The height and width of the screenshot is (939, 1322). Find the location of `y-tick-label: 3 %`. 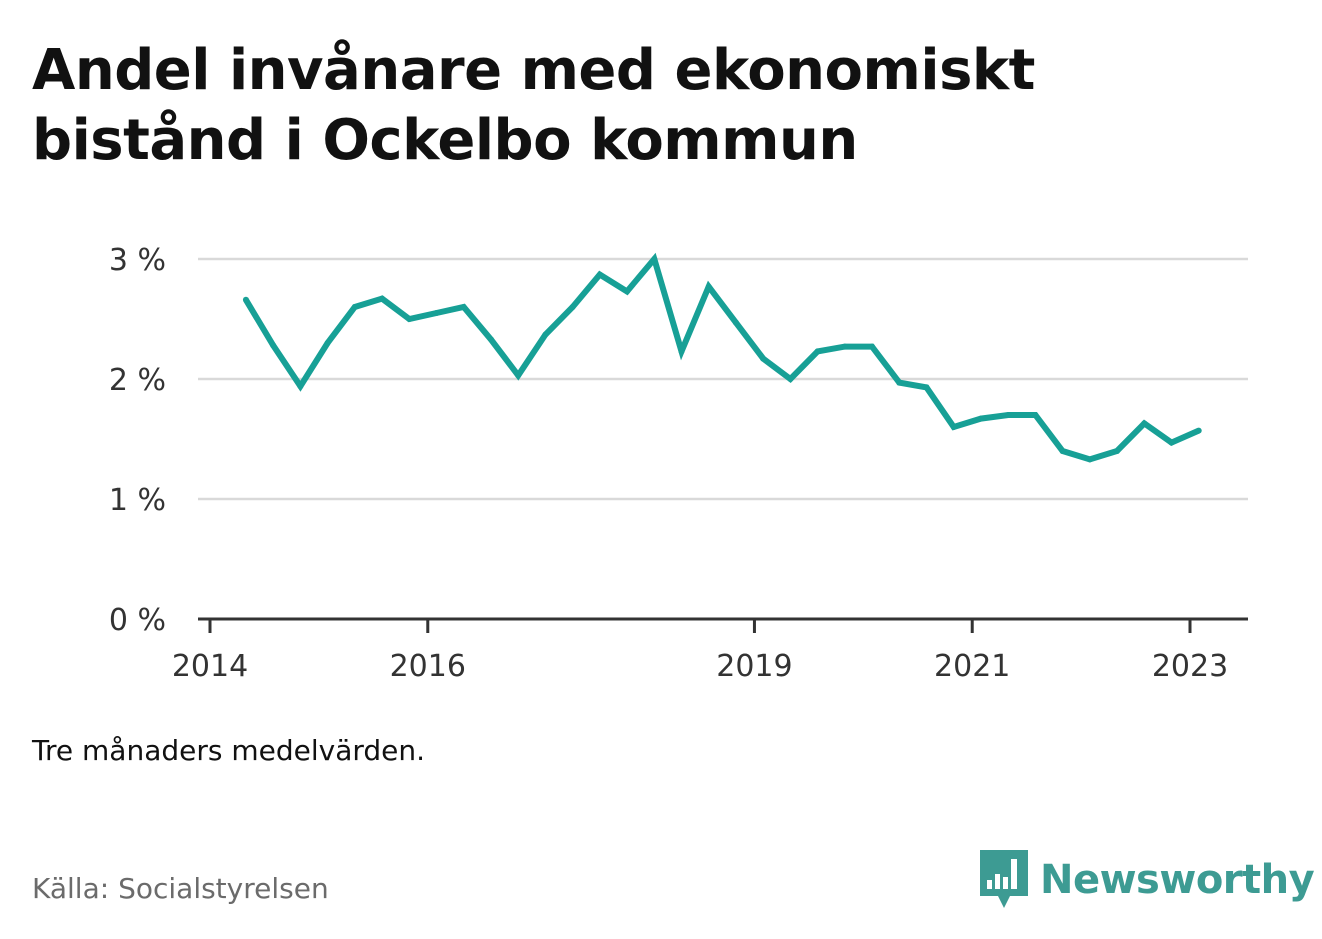

y-tick-label: 3 % is located at coordinates (137, 260).